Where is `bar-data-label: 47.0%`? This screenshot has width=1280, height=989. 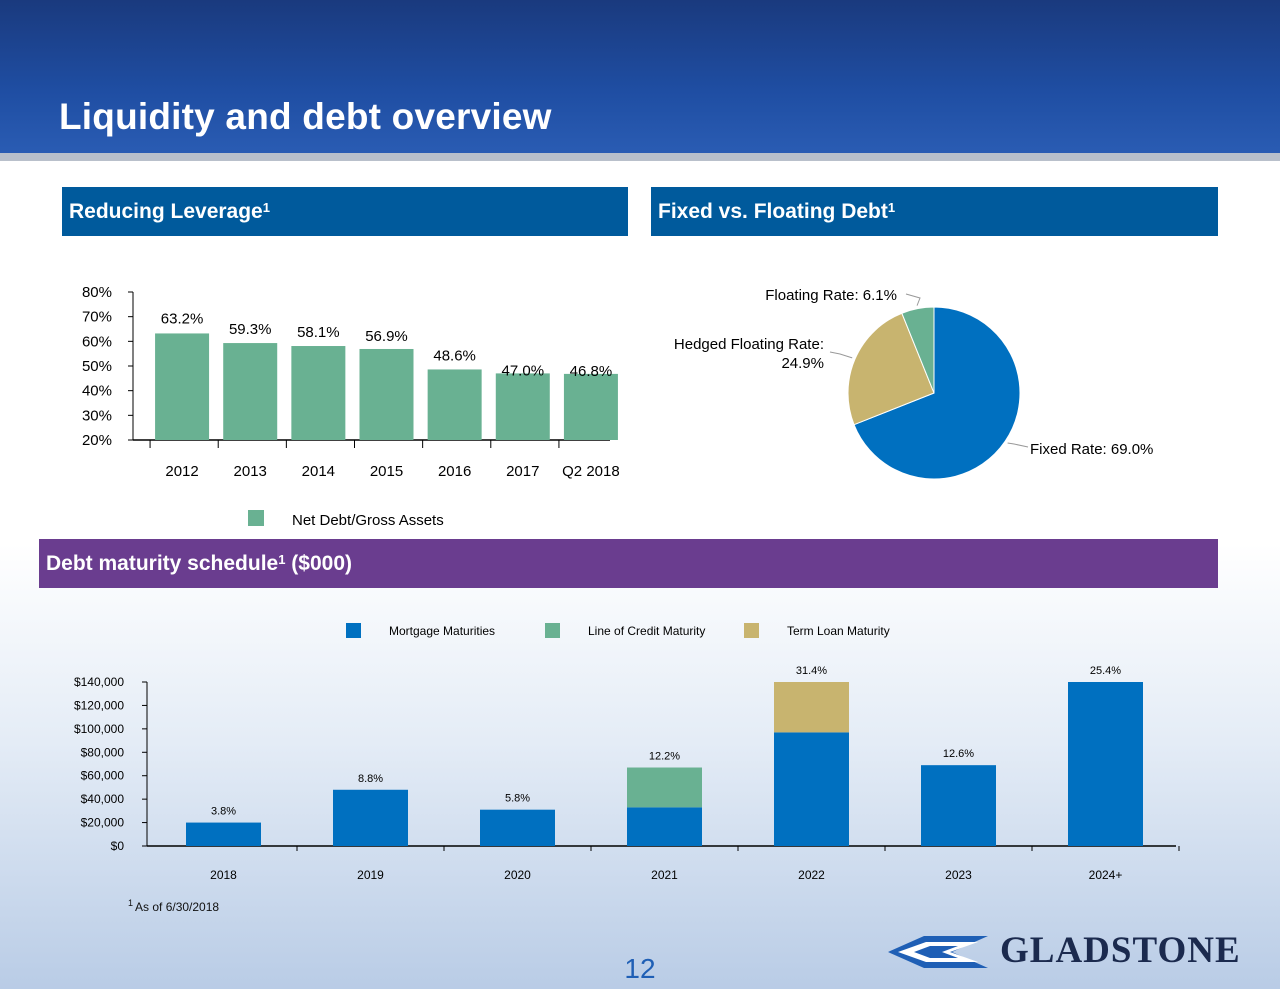 bar-data-label: 47.0% is located at coordinates (523, 370).